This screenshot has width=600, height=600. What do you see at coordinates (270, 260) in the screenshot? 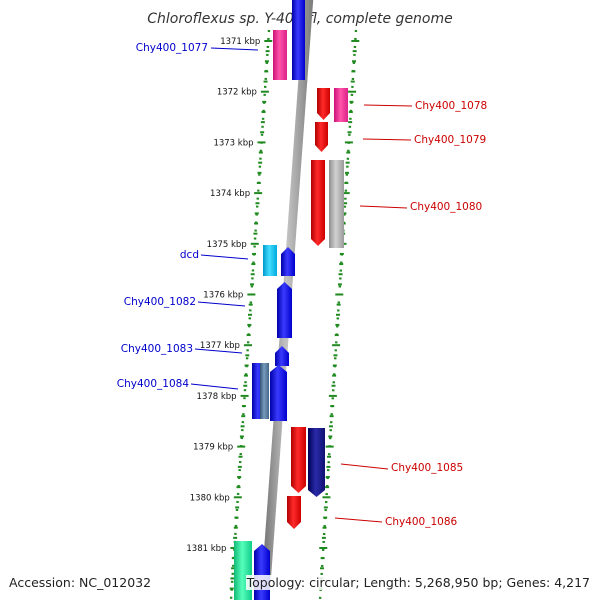
I see `gene-dcd` at bounding box center [270, 260].